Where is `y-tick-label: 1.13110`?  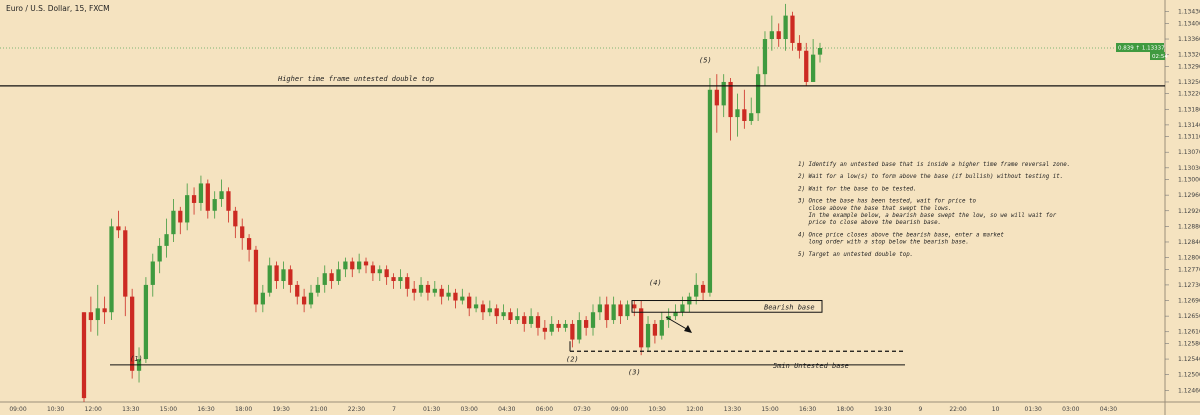
y-tick-label: 1.13110 is located at coordinates (1189, 137).